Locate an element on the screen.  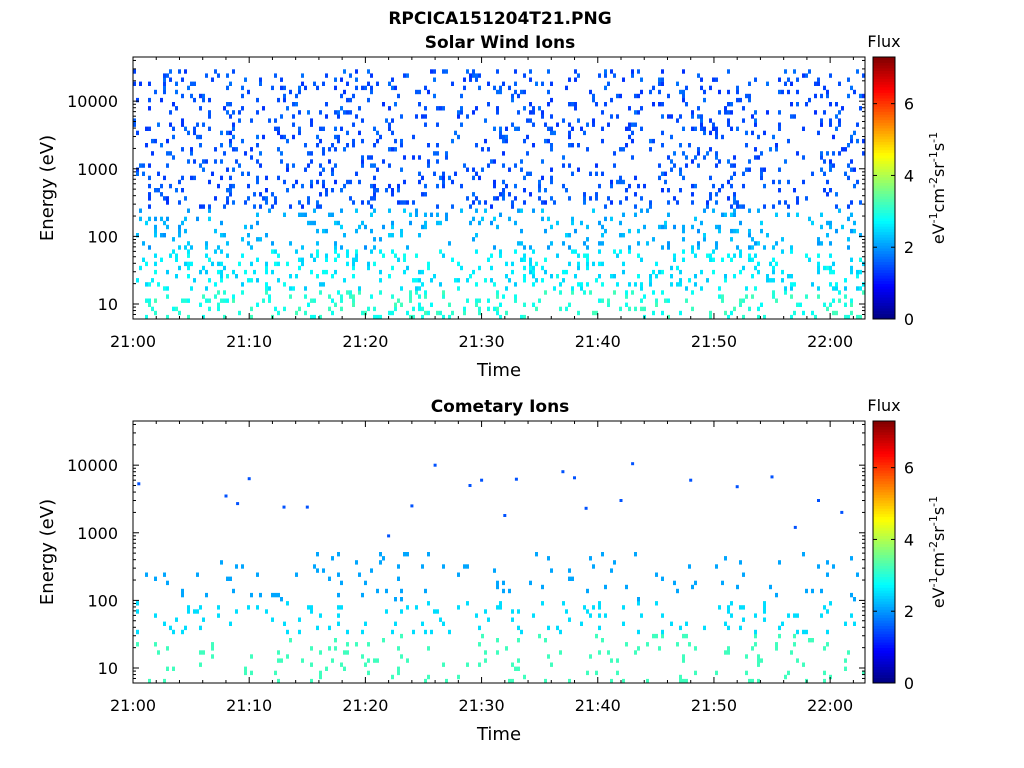
x-tick-label: 21:00 is located at coordinates (133, 705).